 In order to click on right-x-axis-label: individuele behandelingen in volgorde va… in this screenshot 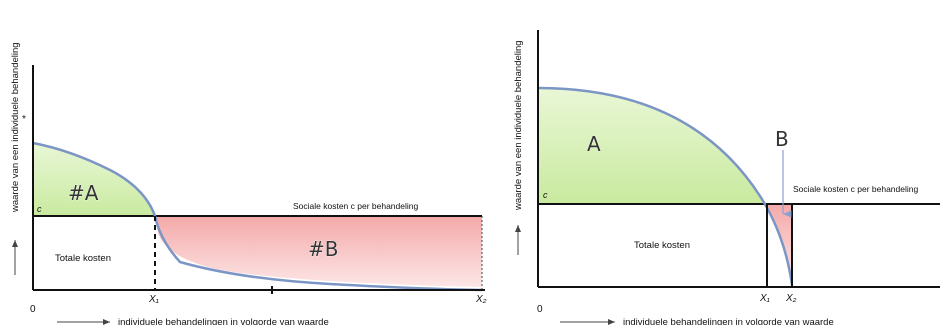, I will do `click(728, 321)`.